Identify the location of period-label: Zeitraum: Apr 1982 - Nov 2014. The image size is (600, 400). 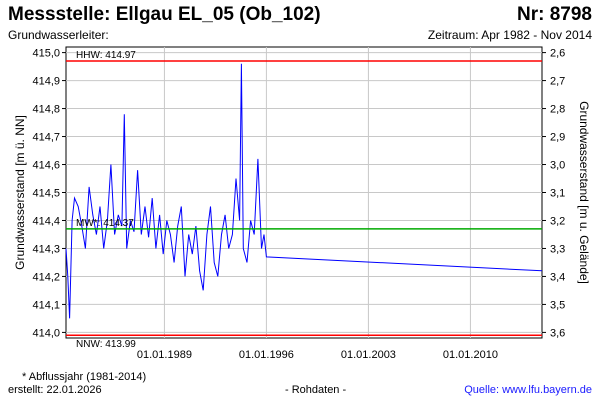
(509, 35).